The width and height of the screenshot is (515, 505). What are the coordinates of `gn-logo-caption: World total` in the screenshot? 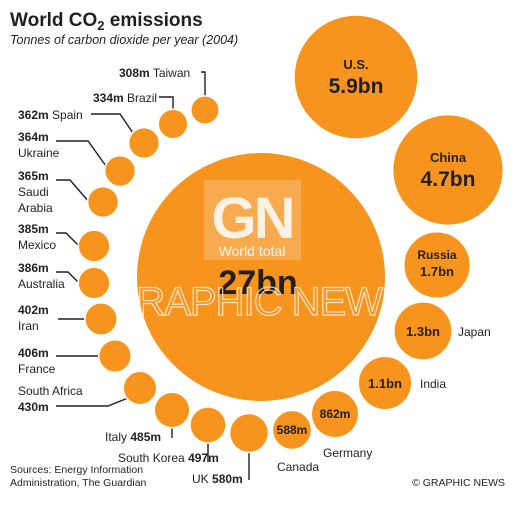 It's located at (252, 251).